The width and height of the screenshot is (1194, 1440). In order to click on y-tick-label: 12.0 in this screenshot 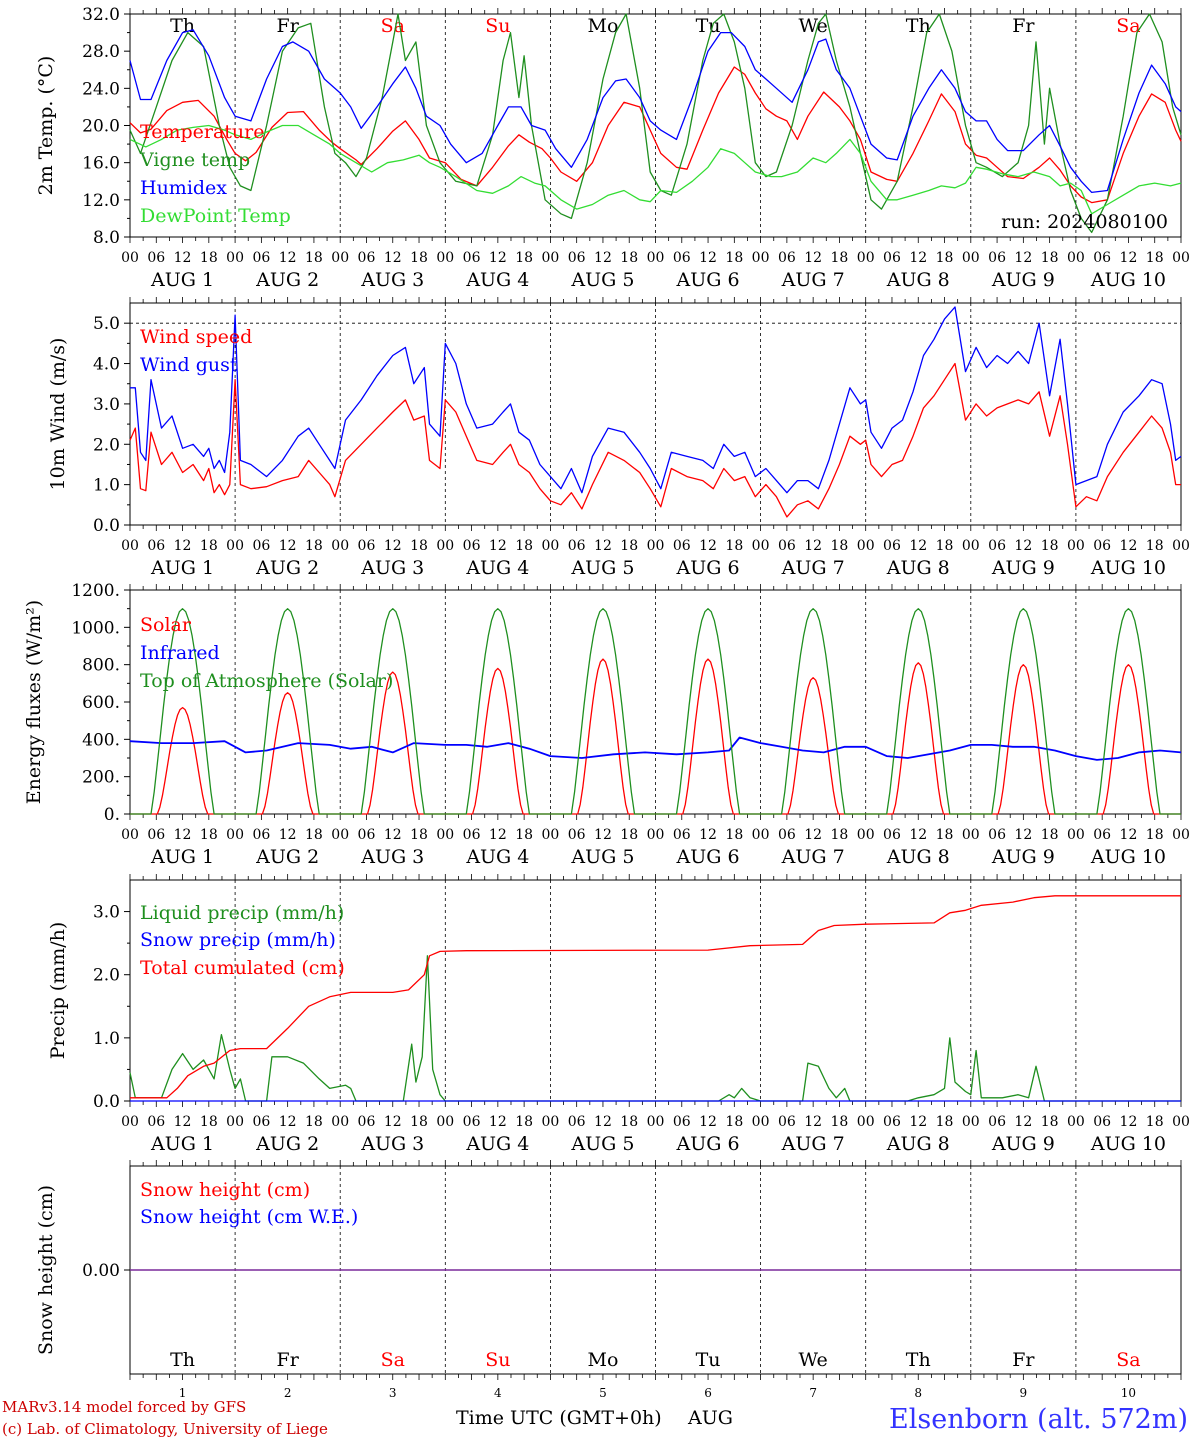, I will do `click(101, 201)`.